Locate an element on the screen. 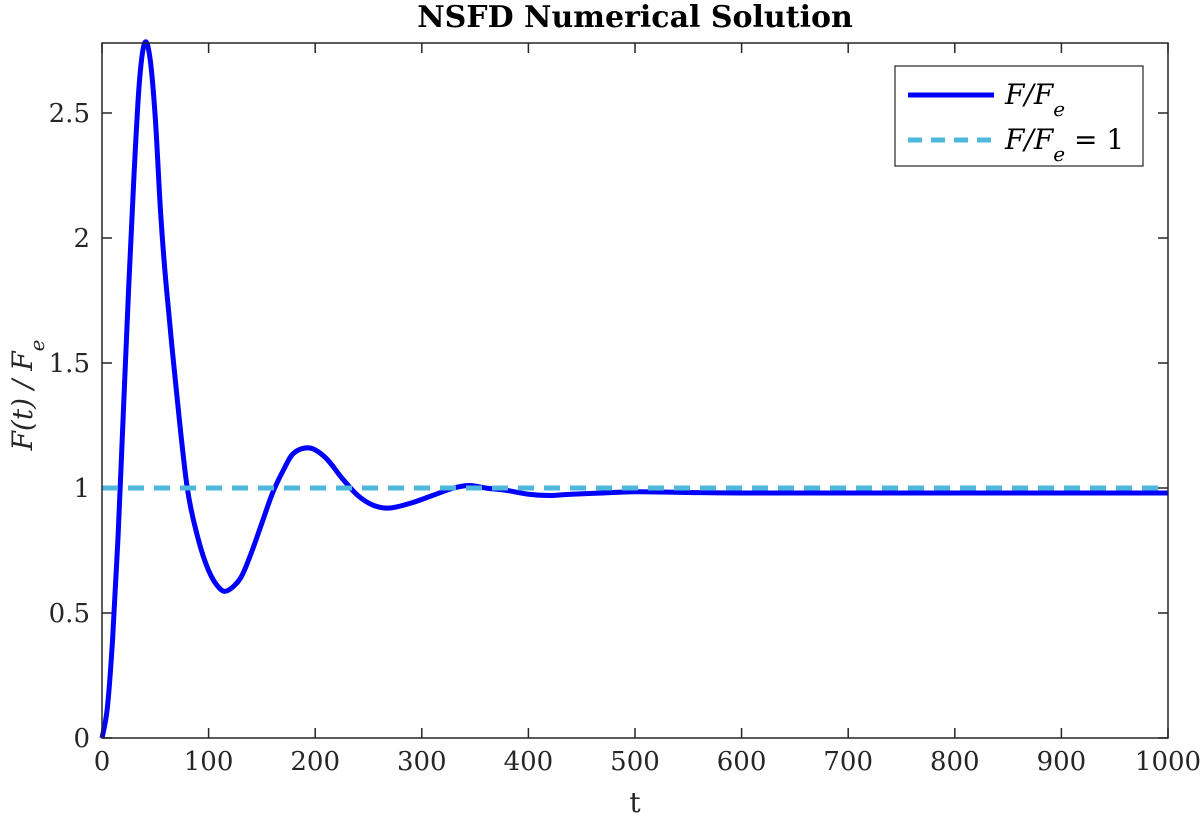  y-axis-label: F(t) / Fe is located at coordinates (27, 395).